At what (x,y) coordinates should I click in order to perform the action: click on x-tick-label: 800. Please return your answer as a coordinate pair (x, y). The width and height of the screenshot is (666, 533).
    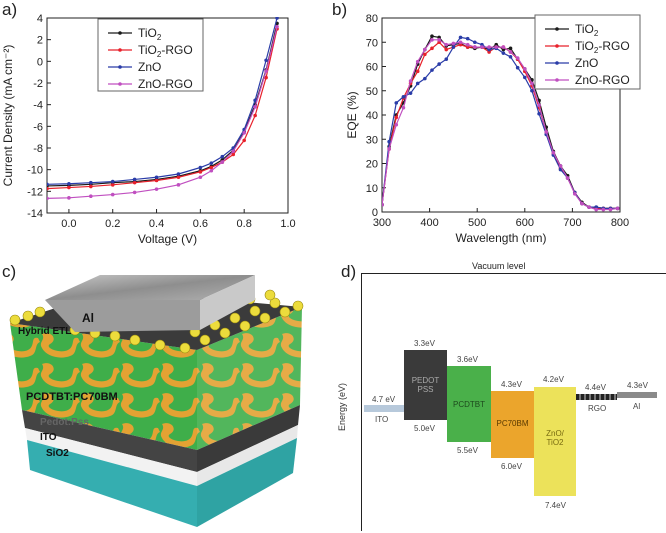
    Looking at the image, I should click on (620, 223).